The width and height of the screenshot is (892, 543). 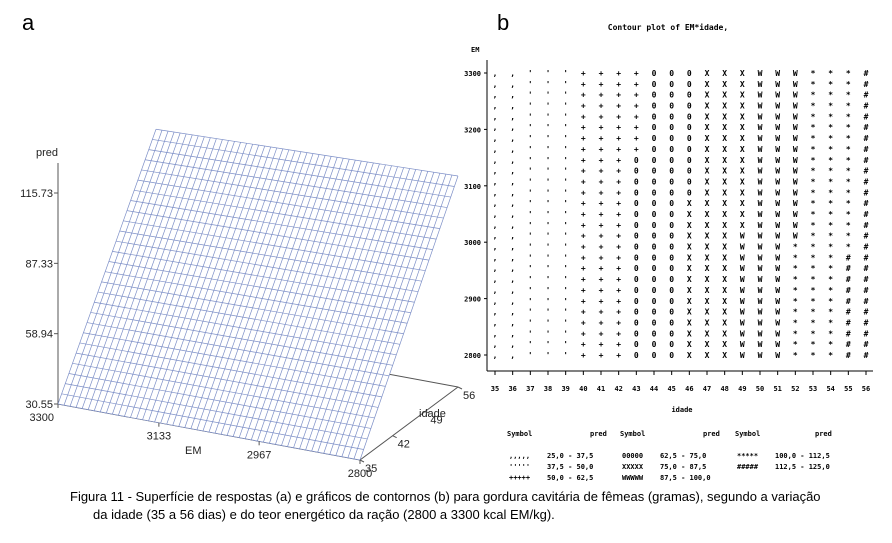 I want to click on legend-symbol: ''''', so click(x=519, y=467).